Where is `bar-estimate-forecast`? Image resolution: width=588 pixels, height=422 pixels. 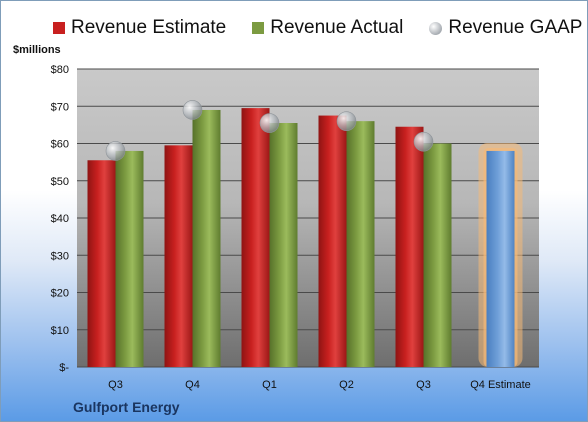
bar-estimate-forecast is located at coordinates (500, 258).